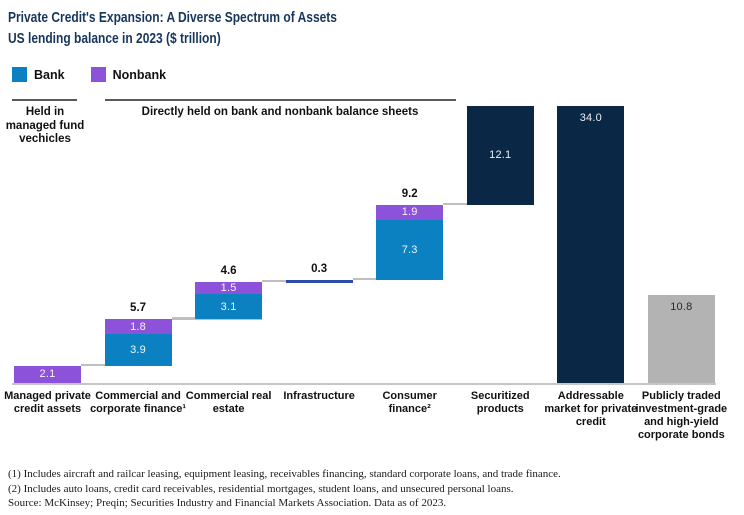  I want to click on bar-segment-bank: 3.9, so click(138, 350).